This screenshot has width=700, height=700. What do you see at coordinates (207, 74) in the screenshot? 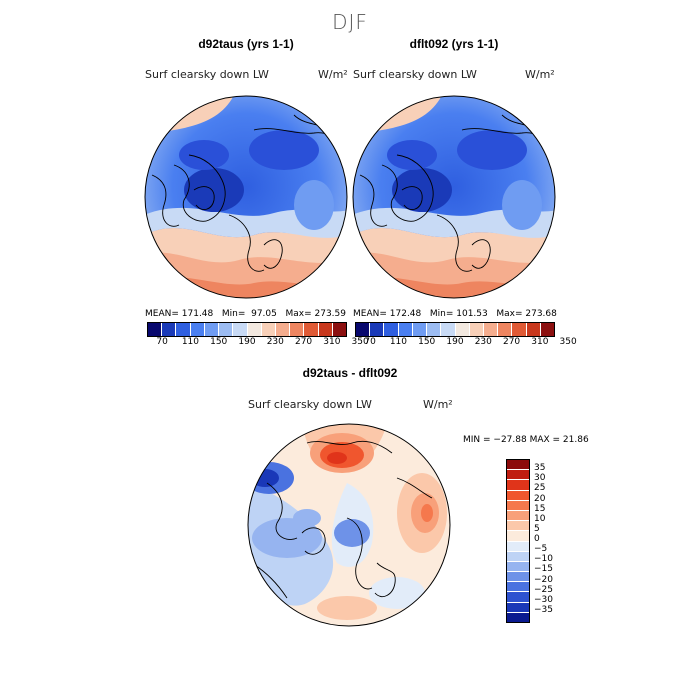
I see `left-panel-variable: Surf clearsky down LW` at bounding box center [207, 74].